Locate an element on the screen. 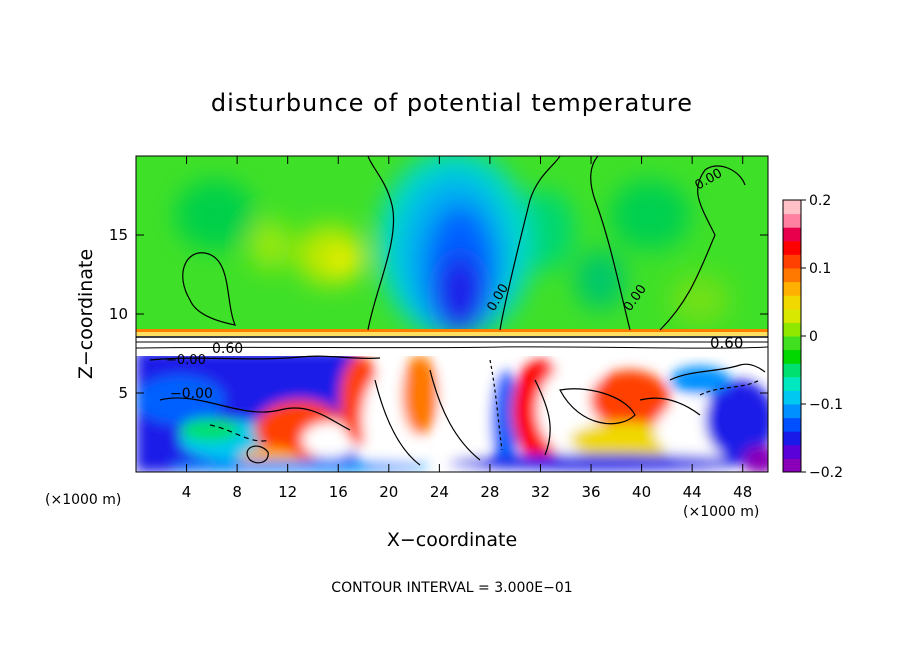 The image size is (904, 654). x-tick-label: 32 is located at coordinates (540, 492).